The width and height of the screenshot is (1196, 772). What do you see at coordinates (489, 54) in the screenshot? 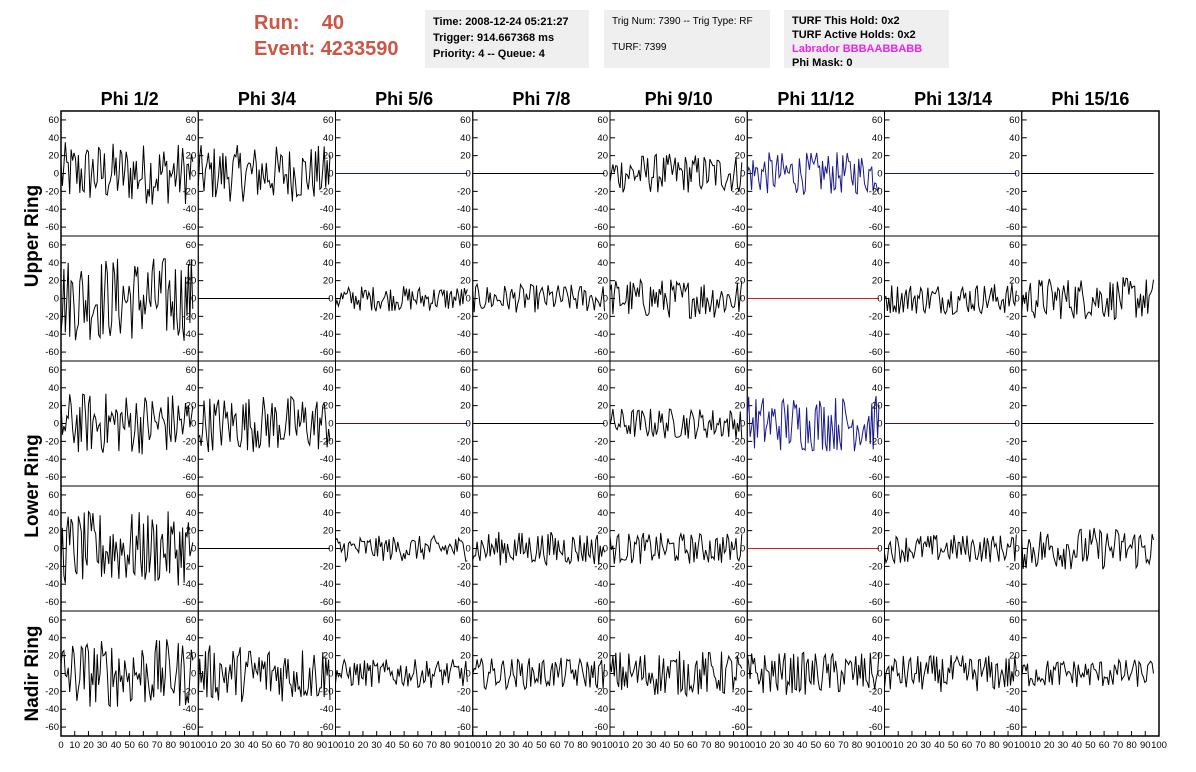
I see `priority-text: Priority: 4 -- Queue: 4` at bounding box center [489, 54].